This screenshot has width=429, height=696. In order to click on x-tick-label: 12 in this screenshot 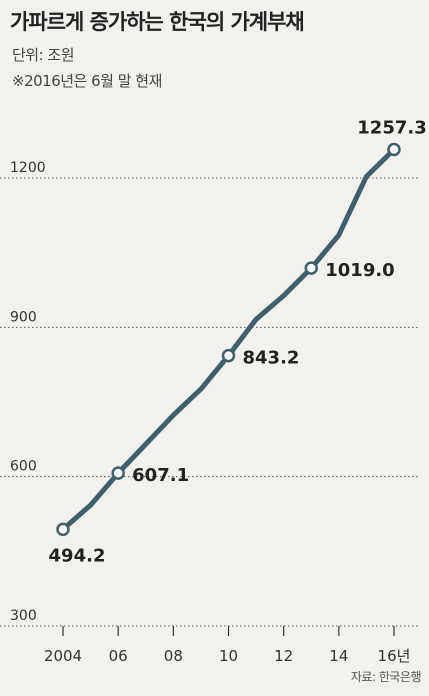, I will do `click(283, 656)`.